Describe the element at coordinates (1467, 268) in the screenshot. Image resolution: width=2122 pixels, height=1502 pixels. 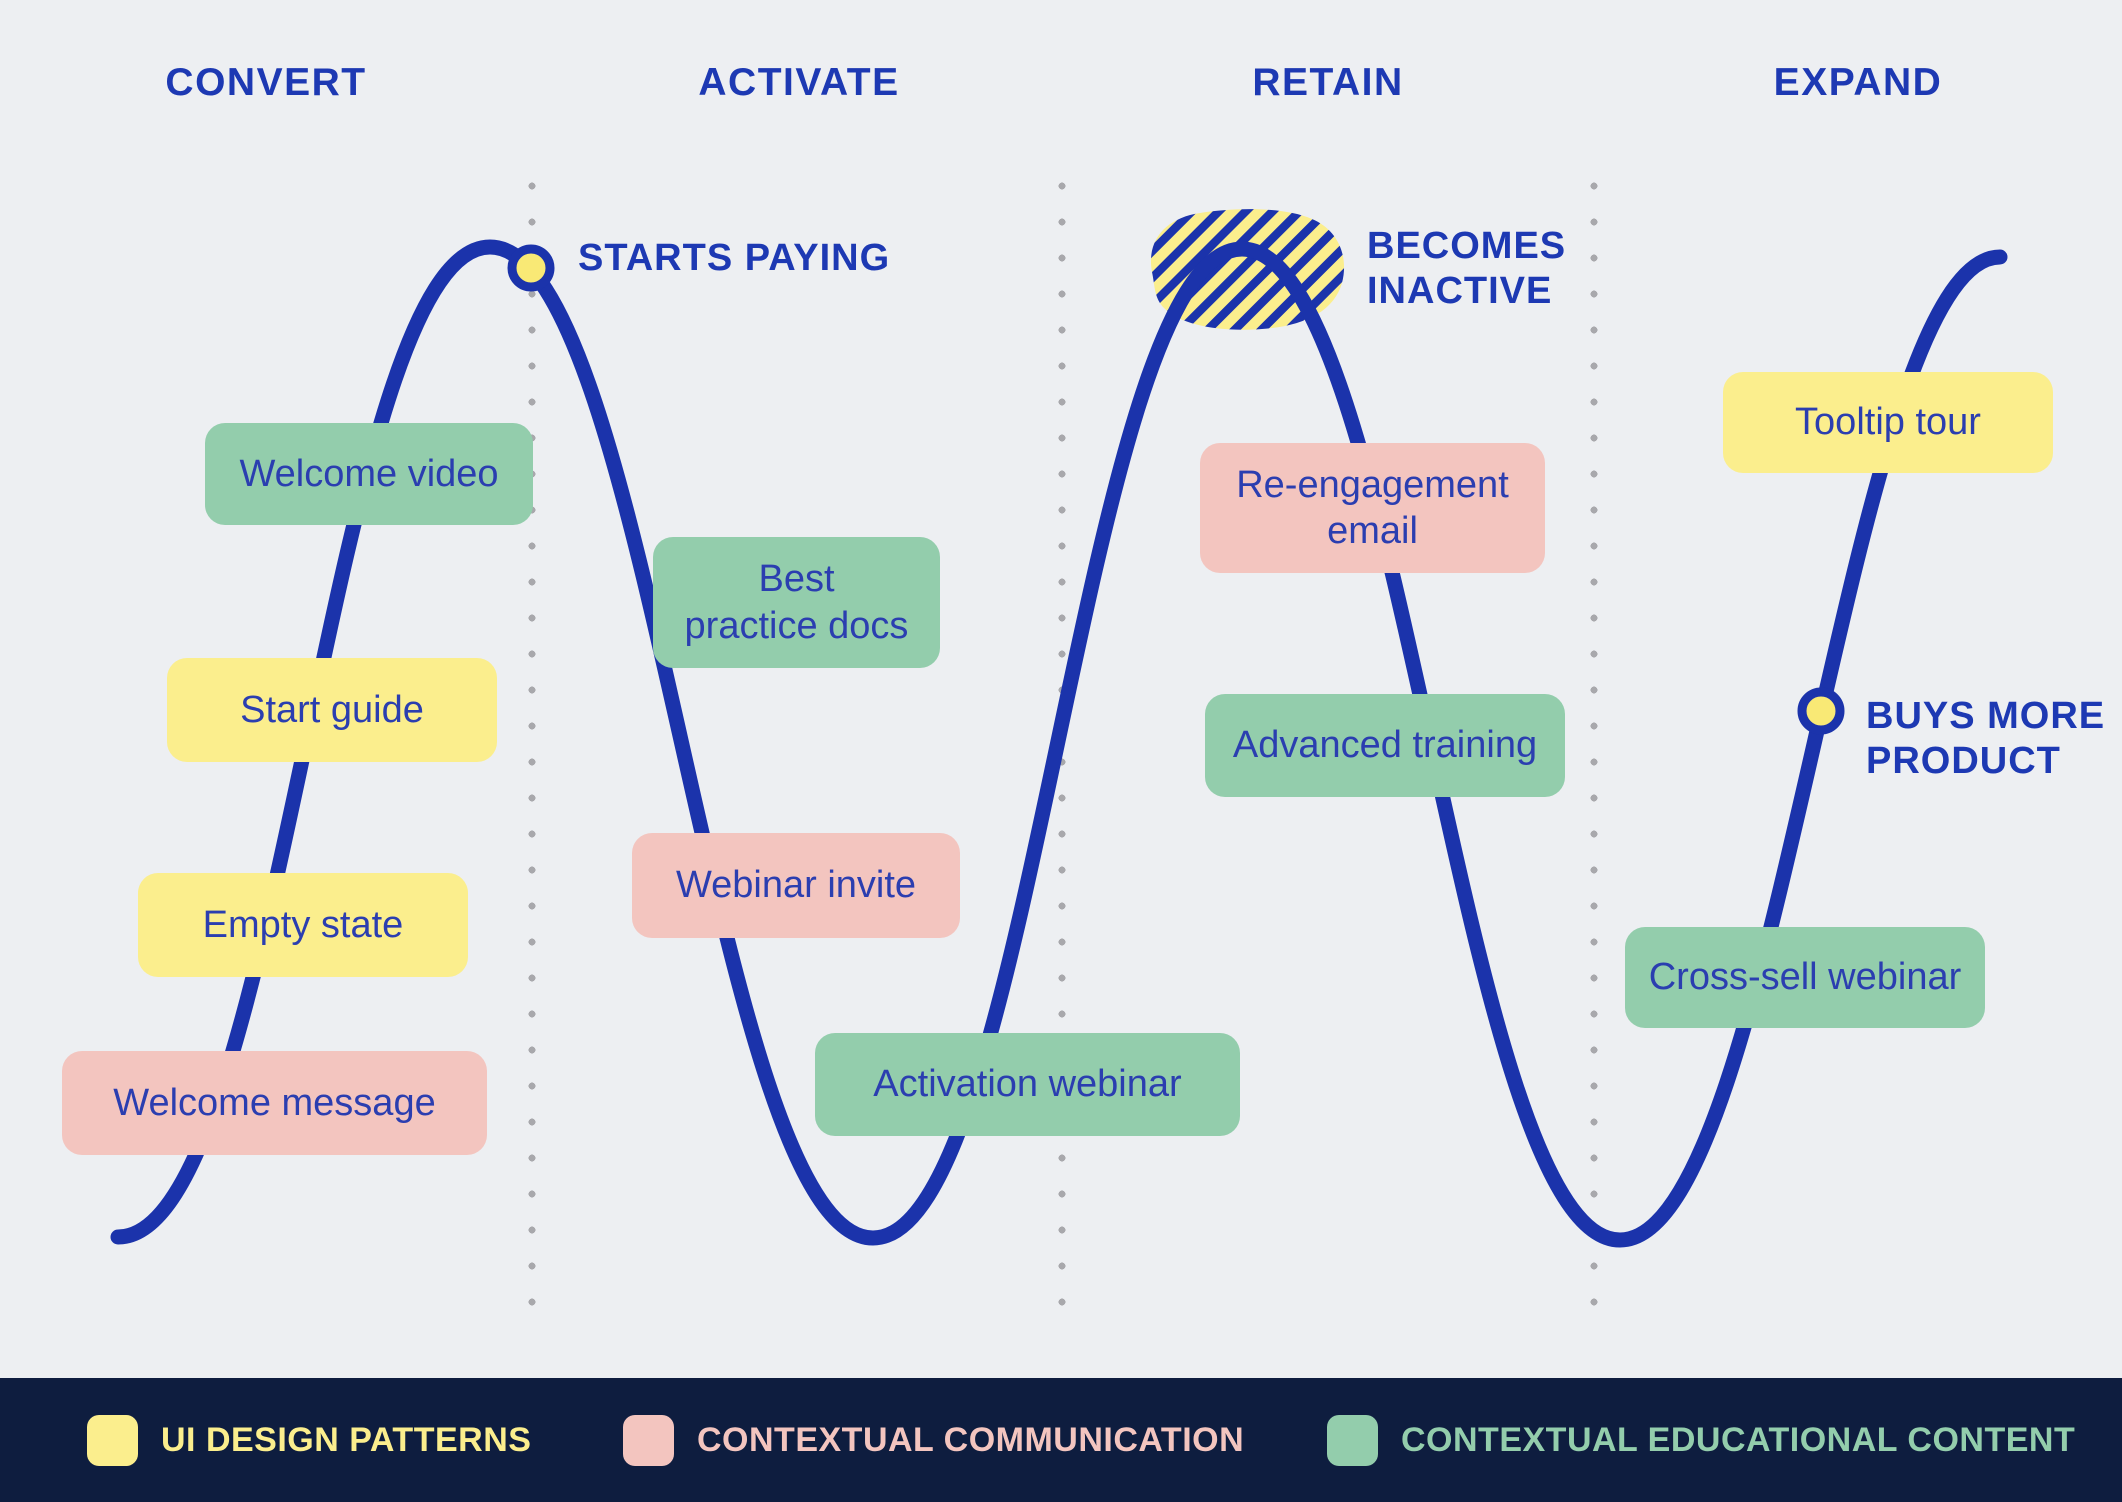
I see `milestone-label-becomes-inactive: BECOMES INACTIVE` at that location.